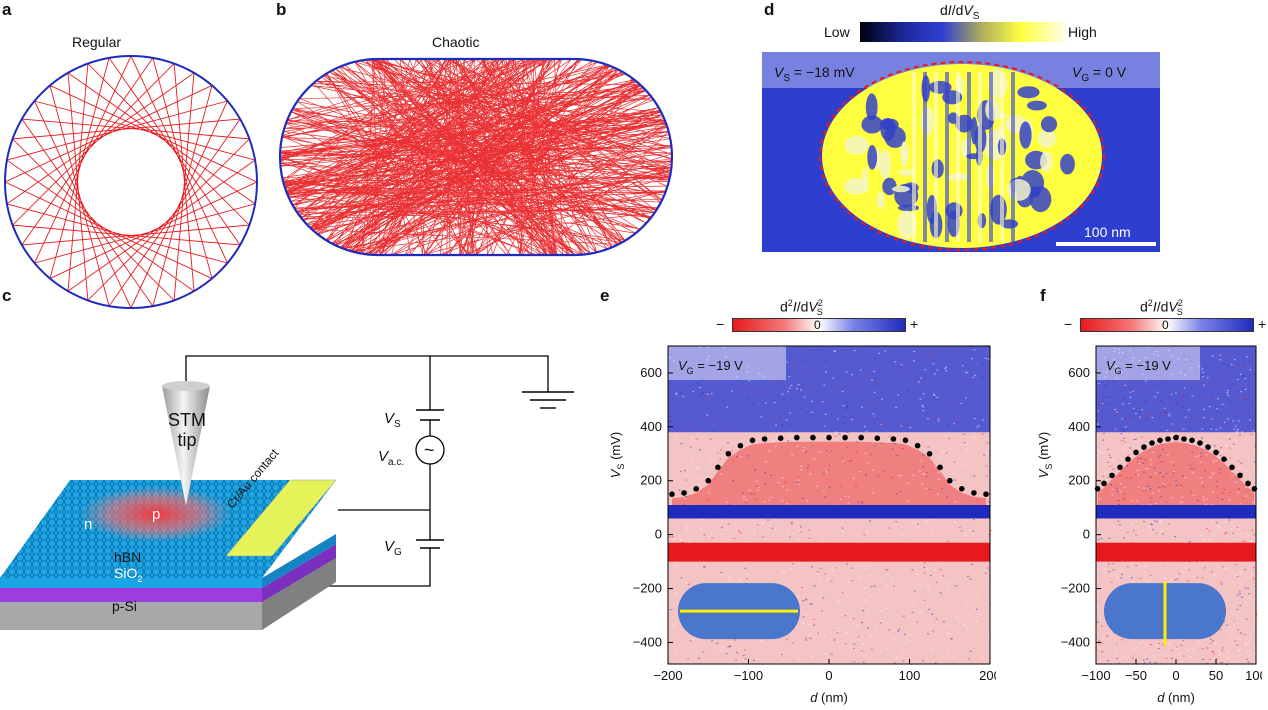 The image size is (1268, 710). Describe the element at coordinates (187, 430) in the screenshot. I see `stm-tip-label: STM tip` at that location.